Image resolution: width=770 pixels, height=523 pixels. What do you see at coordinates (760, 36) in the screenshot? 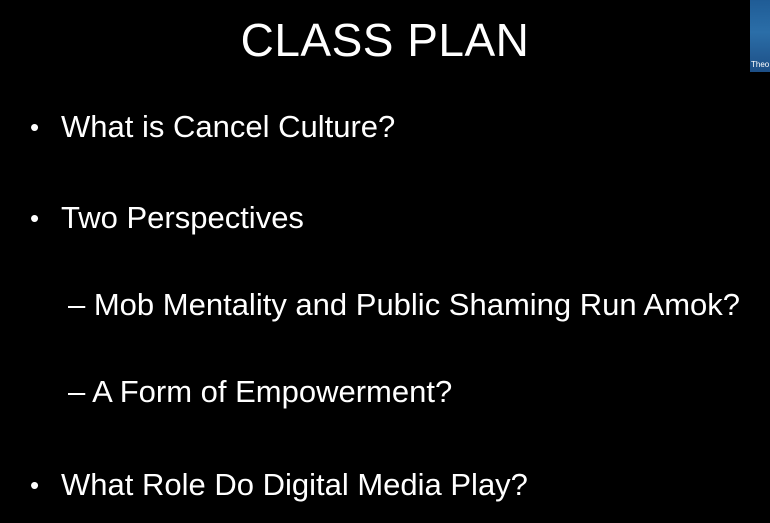
I see `participant-video-thumbnail: Theo` at bounding box center [760, 36].